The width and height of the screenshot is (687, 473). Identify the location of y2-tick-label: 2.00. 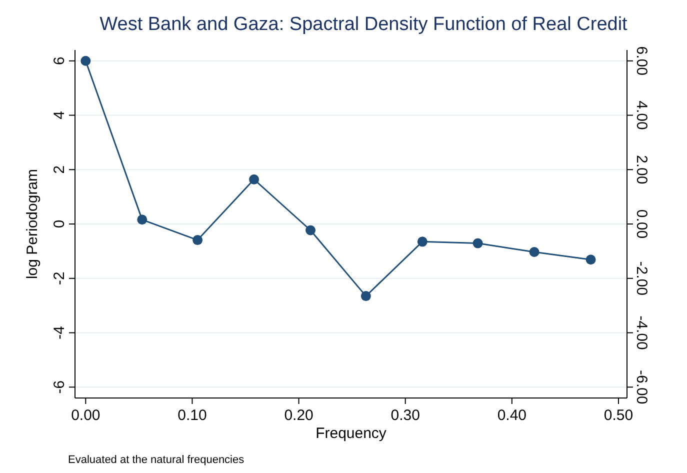
(641, 169).